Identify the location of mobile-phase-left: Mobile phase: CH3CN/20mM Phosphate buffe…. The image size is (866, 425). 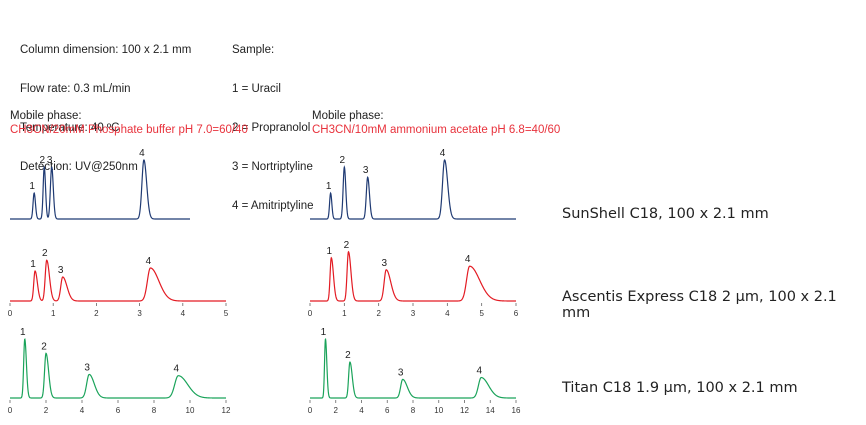
(129, 123).